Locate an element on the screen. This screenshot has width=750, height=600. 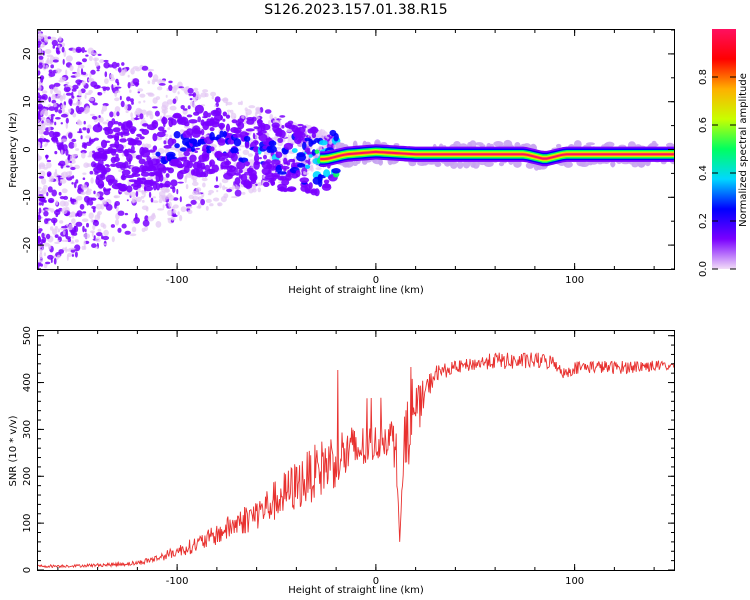
y-tick-label: 500 is located at coordinates (27, 335).